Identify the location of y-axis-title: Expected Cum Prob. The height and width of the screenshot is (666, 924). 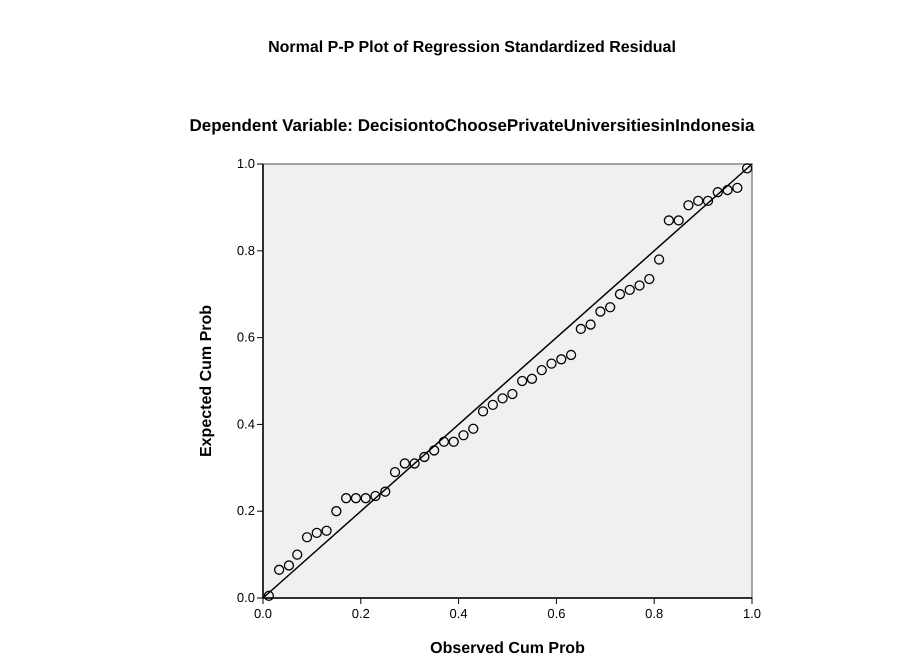
(206, 381).